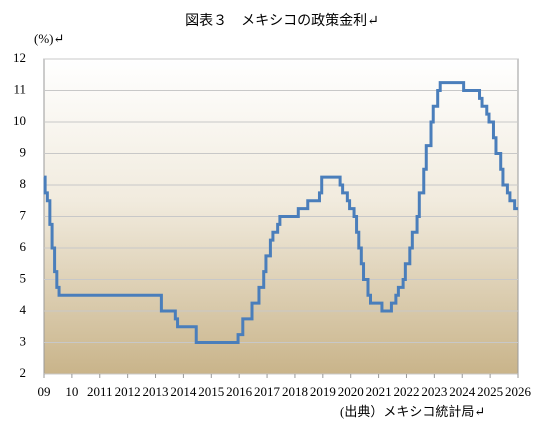 The height and width of the screenshot is (437, 534). What do you see at coordinates (44, 391) in the screenshot?
I see `x-tick-label: 09` at bounding box center [44, 391].